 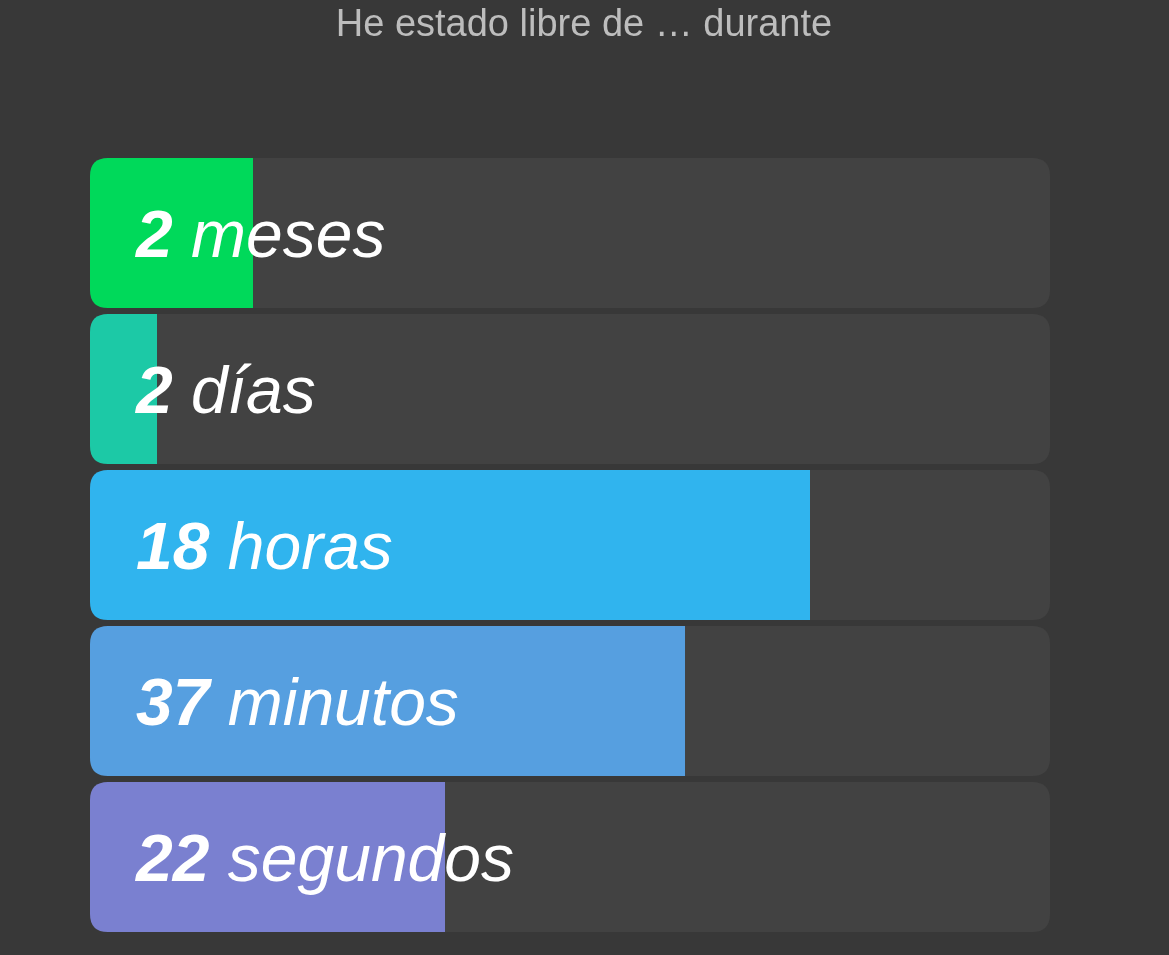 What do you see at coordinates (297, 702) in the screenshot?
I see `y-tick-label: 37 minutos` at bounding box center [297, 702].